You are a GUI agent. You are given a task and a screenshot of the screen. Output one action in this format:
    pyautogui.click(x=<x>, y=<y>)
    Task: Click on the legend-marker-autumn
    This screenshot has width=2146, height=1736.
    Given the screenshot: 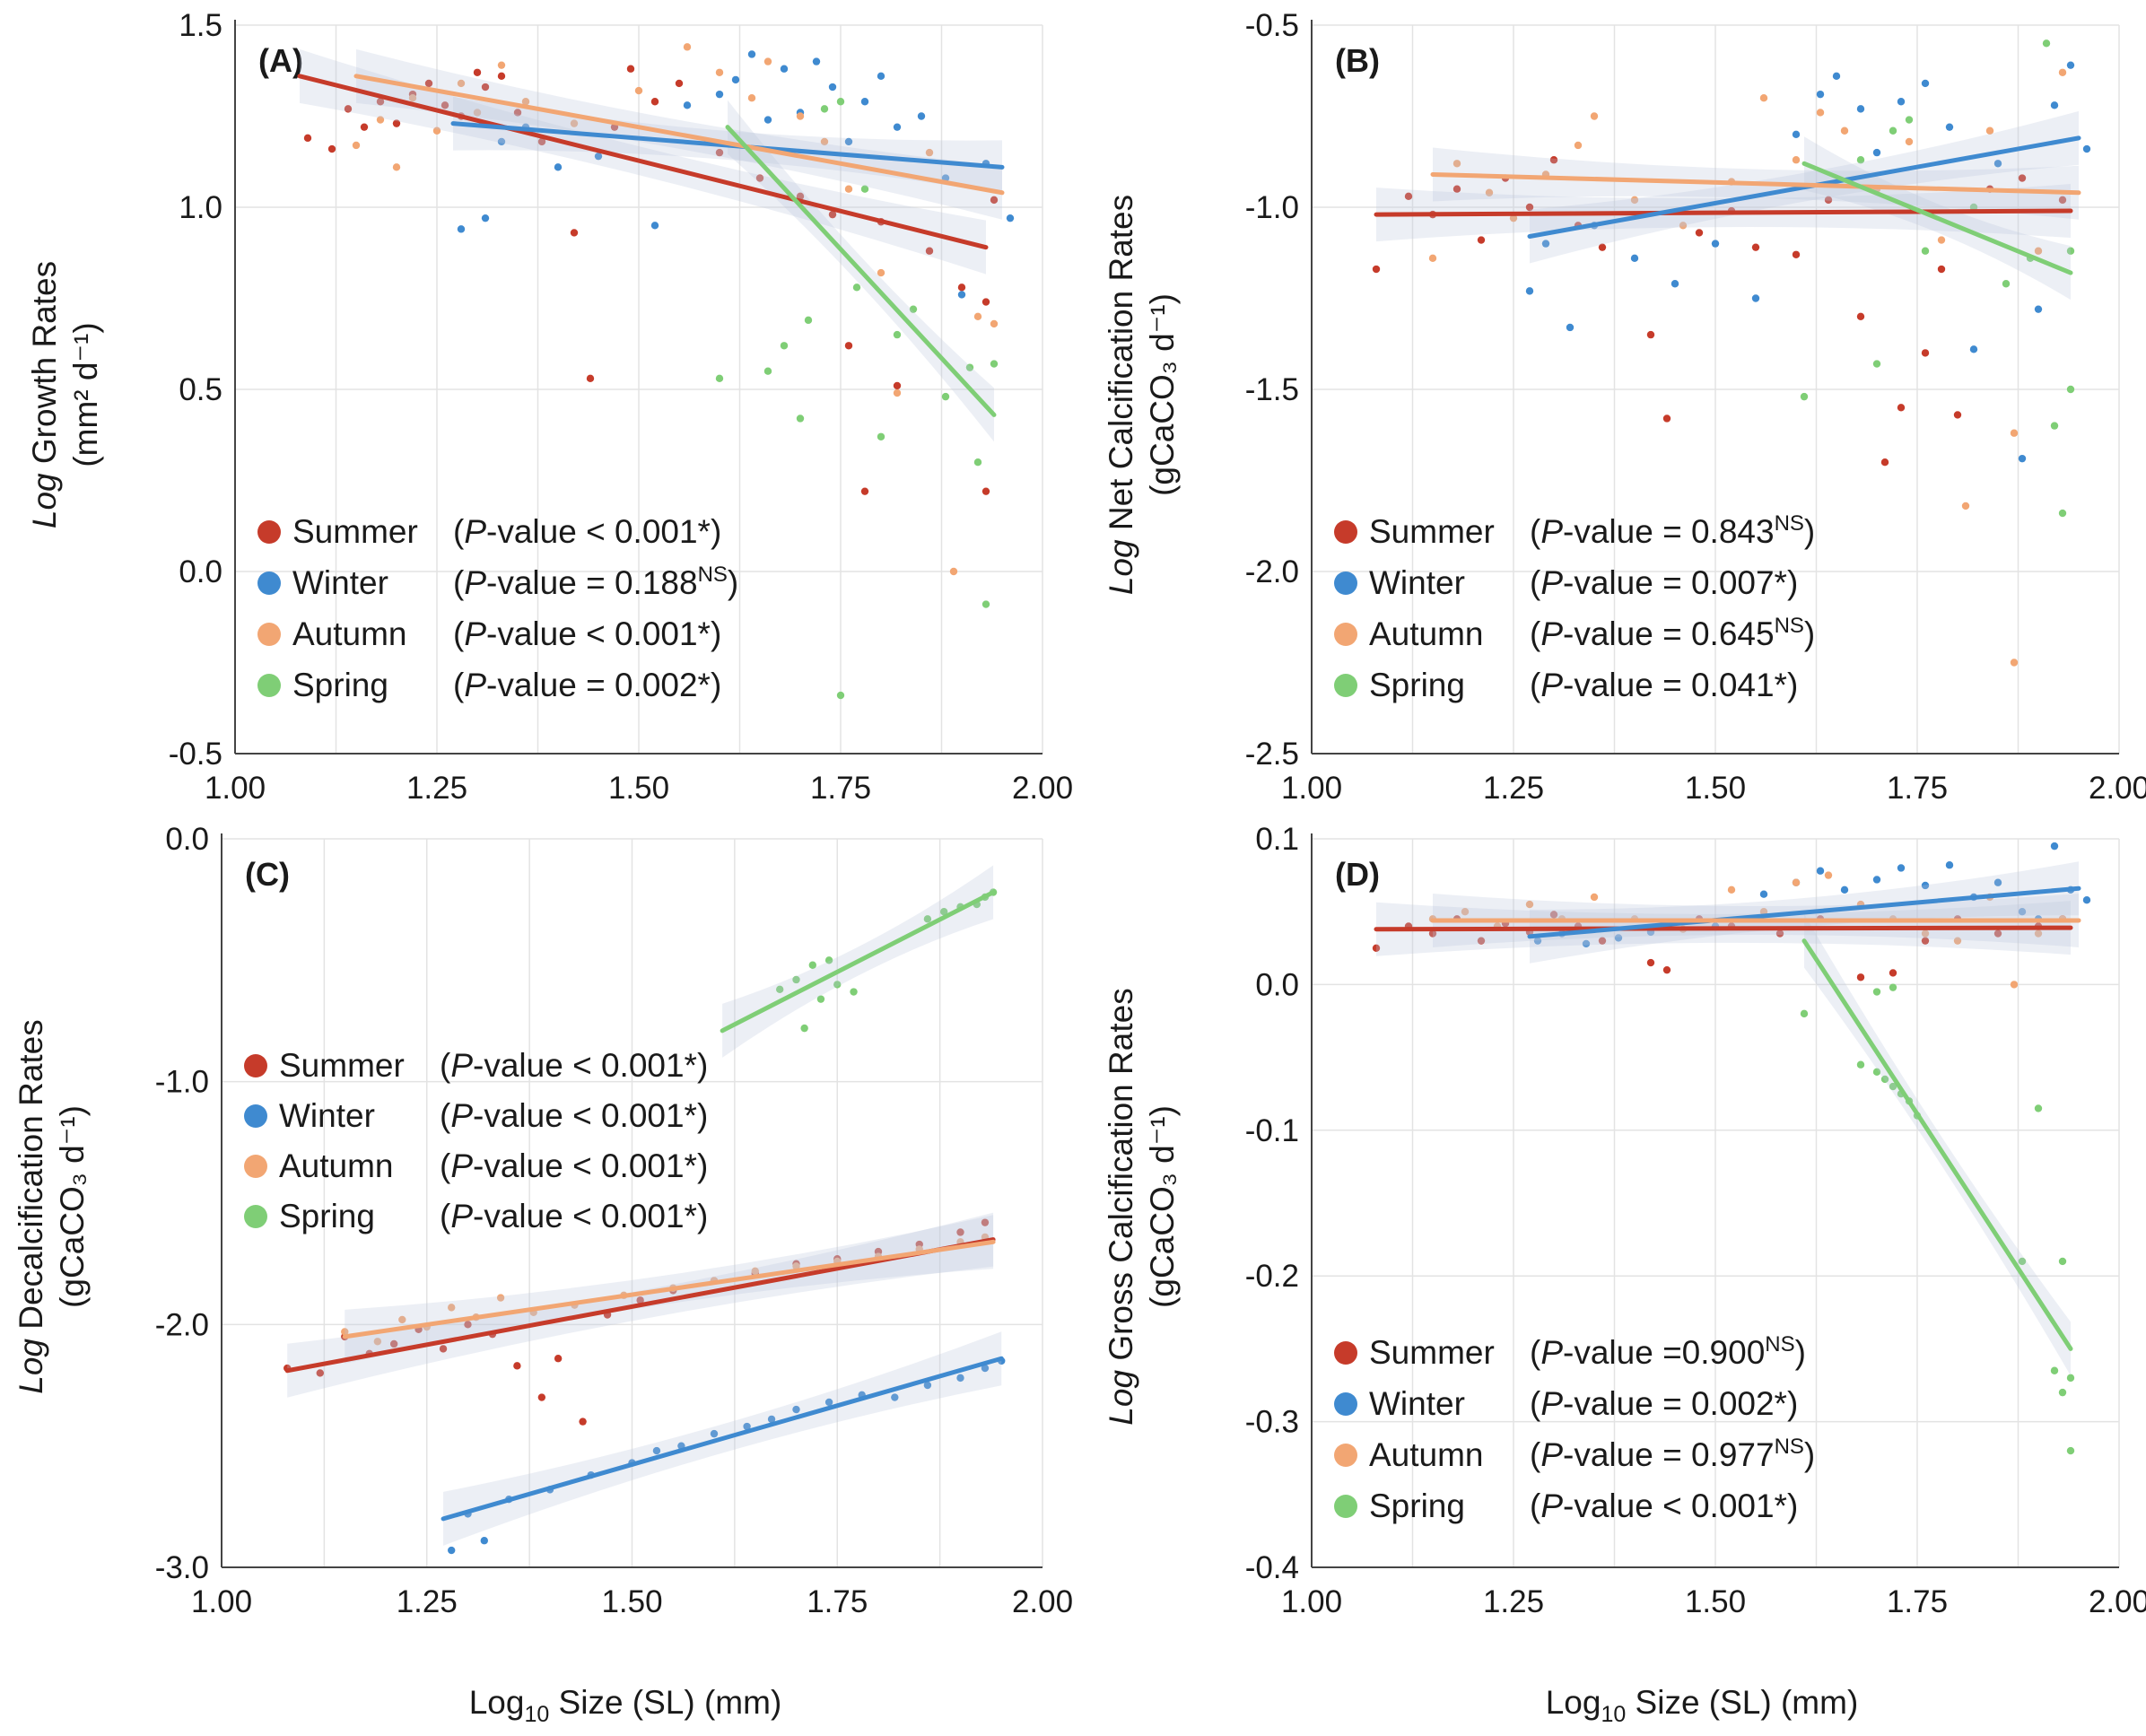 What is the action you would take?
    pyautogui.click(x=1345, y=1455)
    